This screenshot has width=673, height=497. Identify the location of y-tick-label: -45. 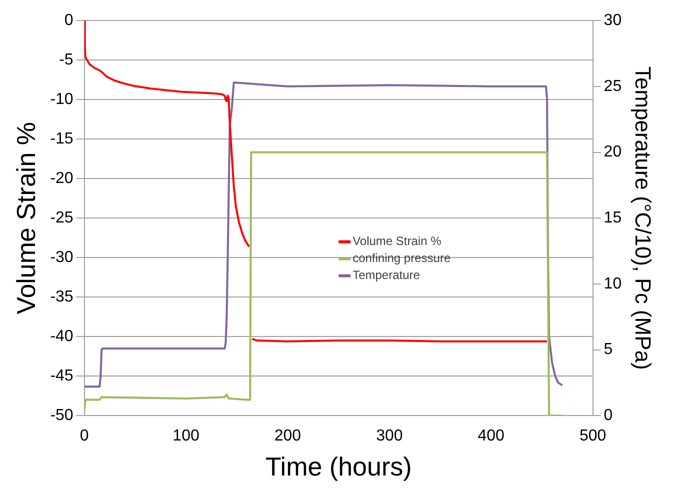
(62, 376).